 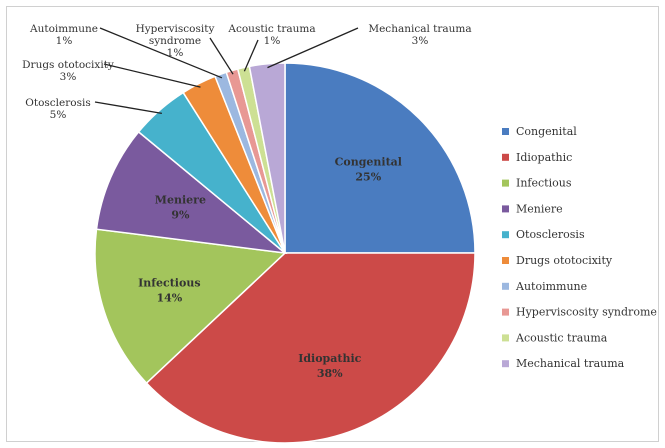 I want to click on legend-swatch-otosclerosis, so click(x=505, y=235).